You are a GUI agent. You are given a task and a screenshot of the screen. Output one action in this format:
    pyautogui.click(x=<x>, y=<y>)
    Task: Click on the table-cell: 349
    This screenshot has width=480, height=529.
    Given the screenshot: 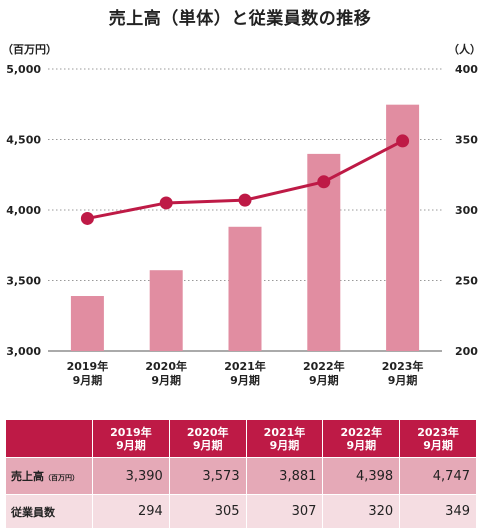 What is the action you would take?
    pyautogui.click(x=438, y=511)
    